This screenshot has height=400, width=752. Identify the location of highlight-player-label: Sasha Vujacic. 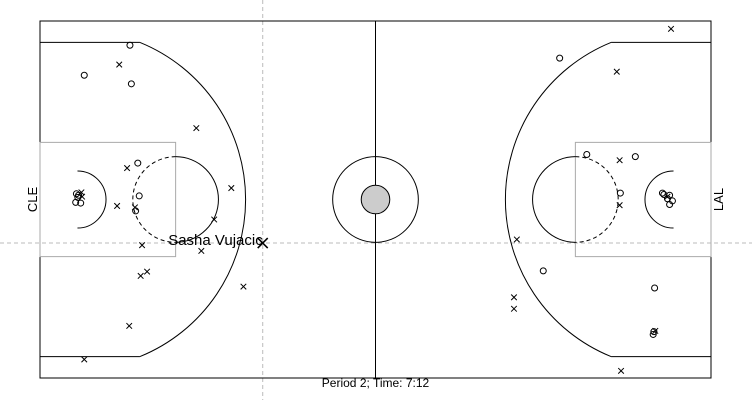
(215, 240).